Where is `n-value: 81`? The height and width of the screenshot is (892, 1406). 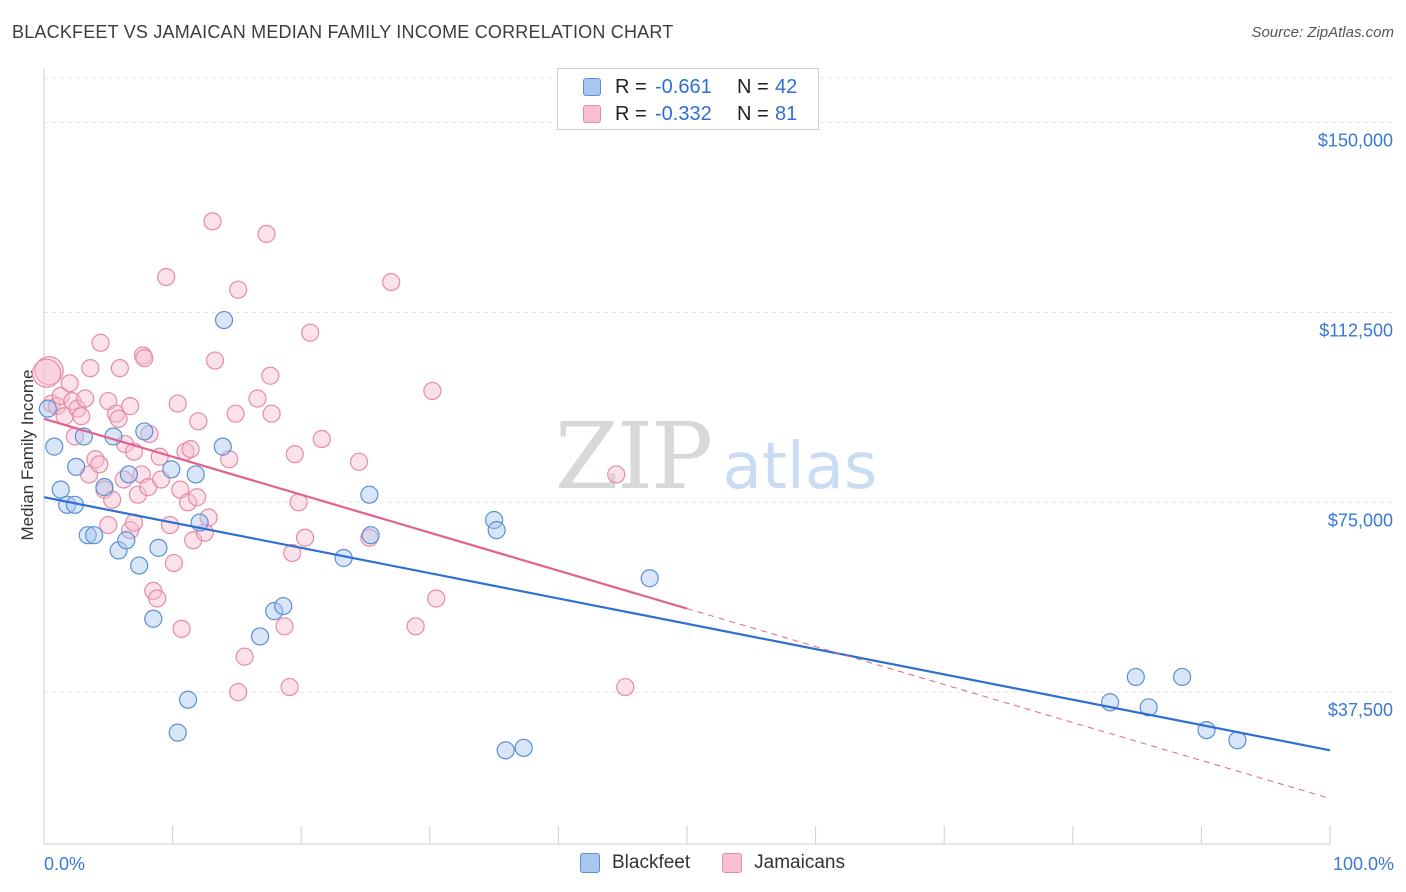
n-value: 81 is located at coordinates (786, 113).